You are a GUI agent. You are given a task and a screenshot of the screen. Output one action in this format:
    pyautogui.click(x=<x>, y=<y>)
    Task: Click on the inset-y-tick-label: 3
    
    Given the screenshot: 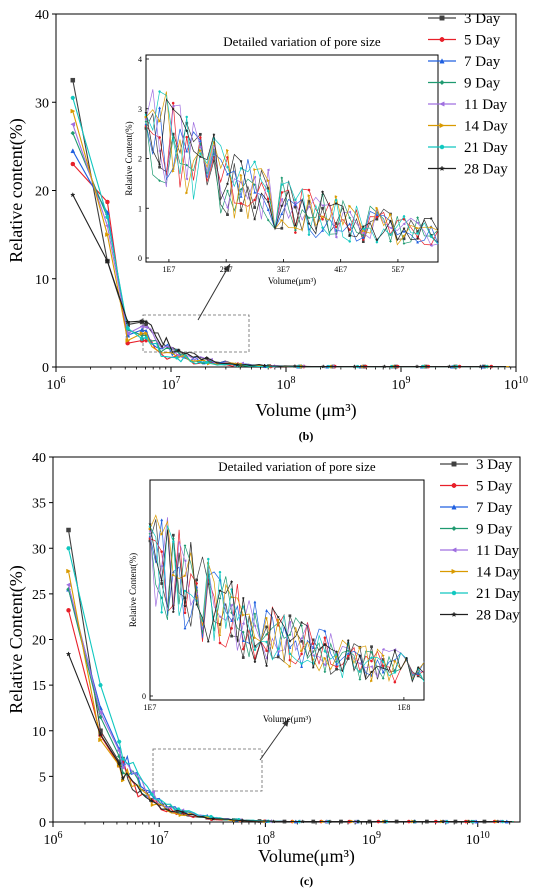 What is the action you would take?
    pyautogui.click(x=140, y=109)
    